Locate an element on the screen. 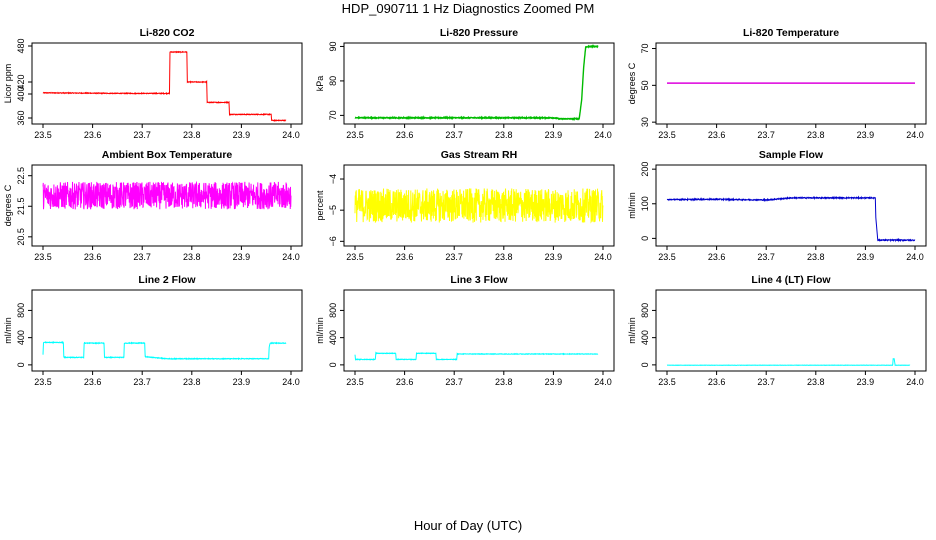 The height and width of the screenshot is (540, 936). page-title: HDP_090711 1 Hz Diagnostics Zoomed PM is located at coordinates (468, 8).